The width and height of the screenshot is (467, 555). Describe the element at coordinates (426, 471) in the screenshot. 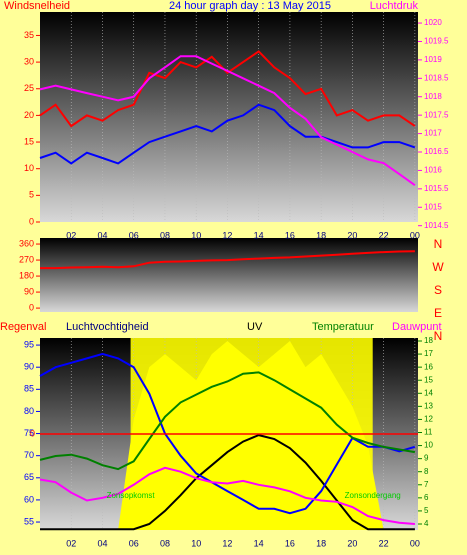

I see `y2-tick-label: 8` at that location.